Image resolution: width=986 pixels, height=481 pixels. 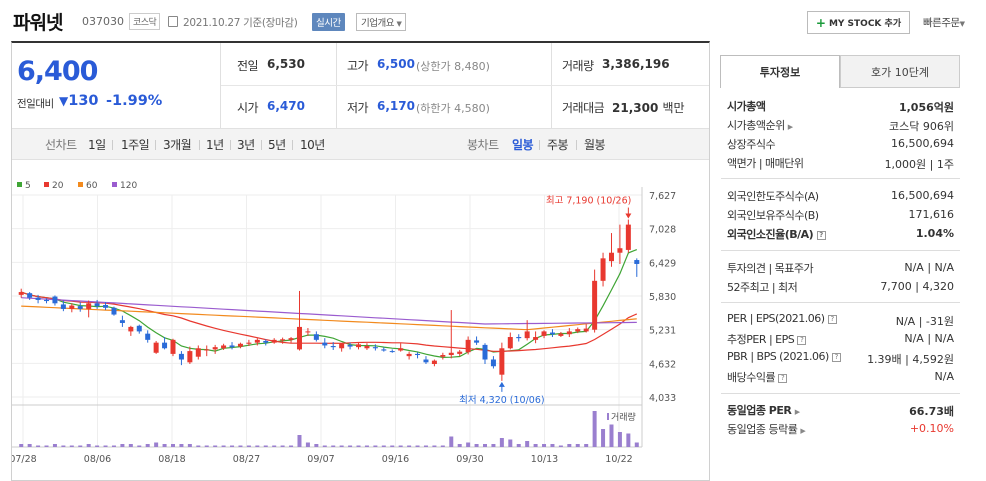 What do you see at coordinates (381, 22) in the screenshot?
I see `company-overview-dropdown: 기업개요 ▼` at bounding box center [381, 22].